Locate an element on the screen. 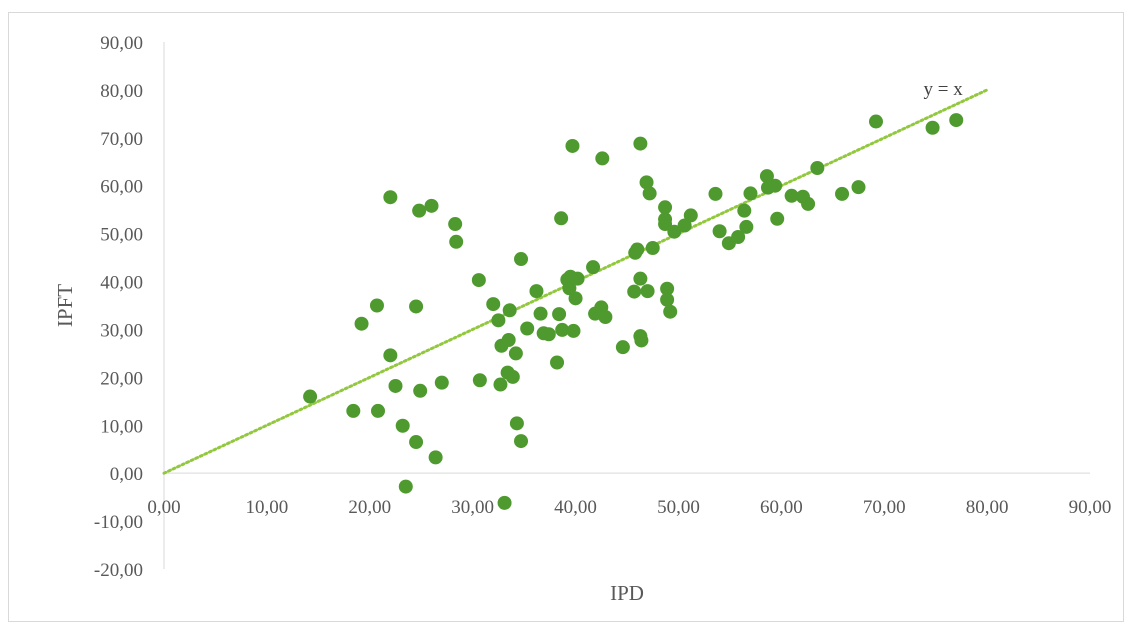  y-tick-label: 90,00 is located at coordinates (121, 43).